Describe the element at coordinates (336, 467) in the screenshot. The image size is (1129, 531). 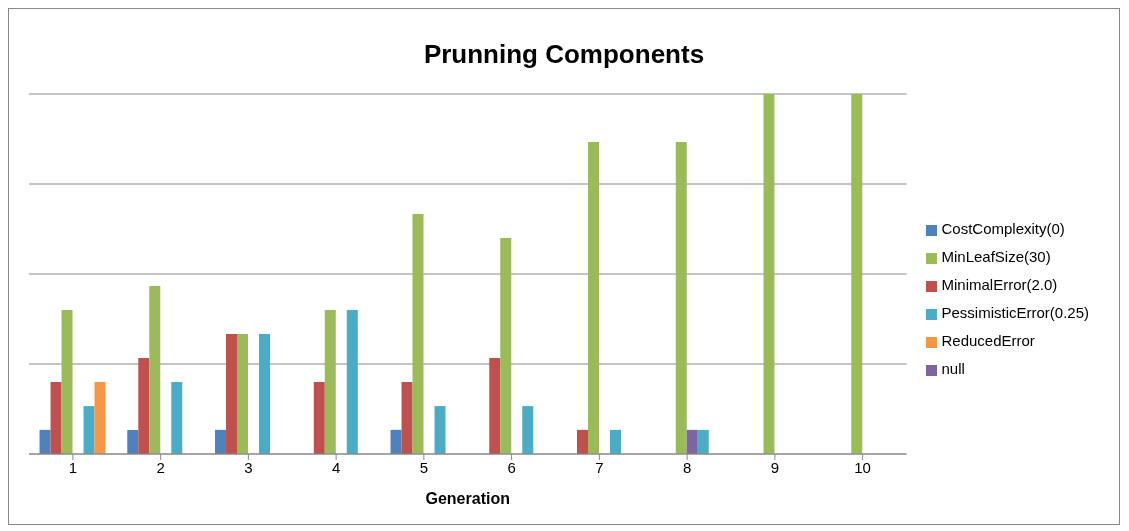
I see `x-tick-label: 4` at that location.